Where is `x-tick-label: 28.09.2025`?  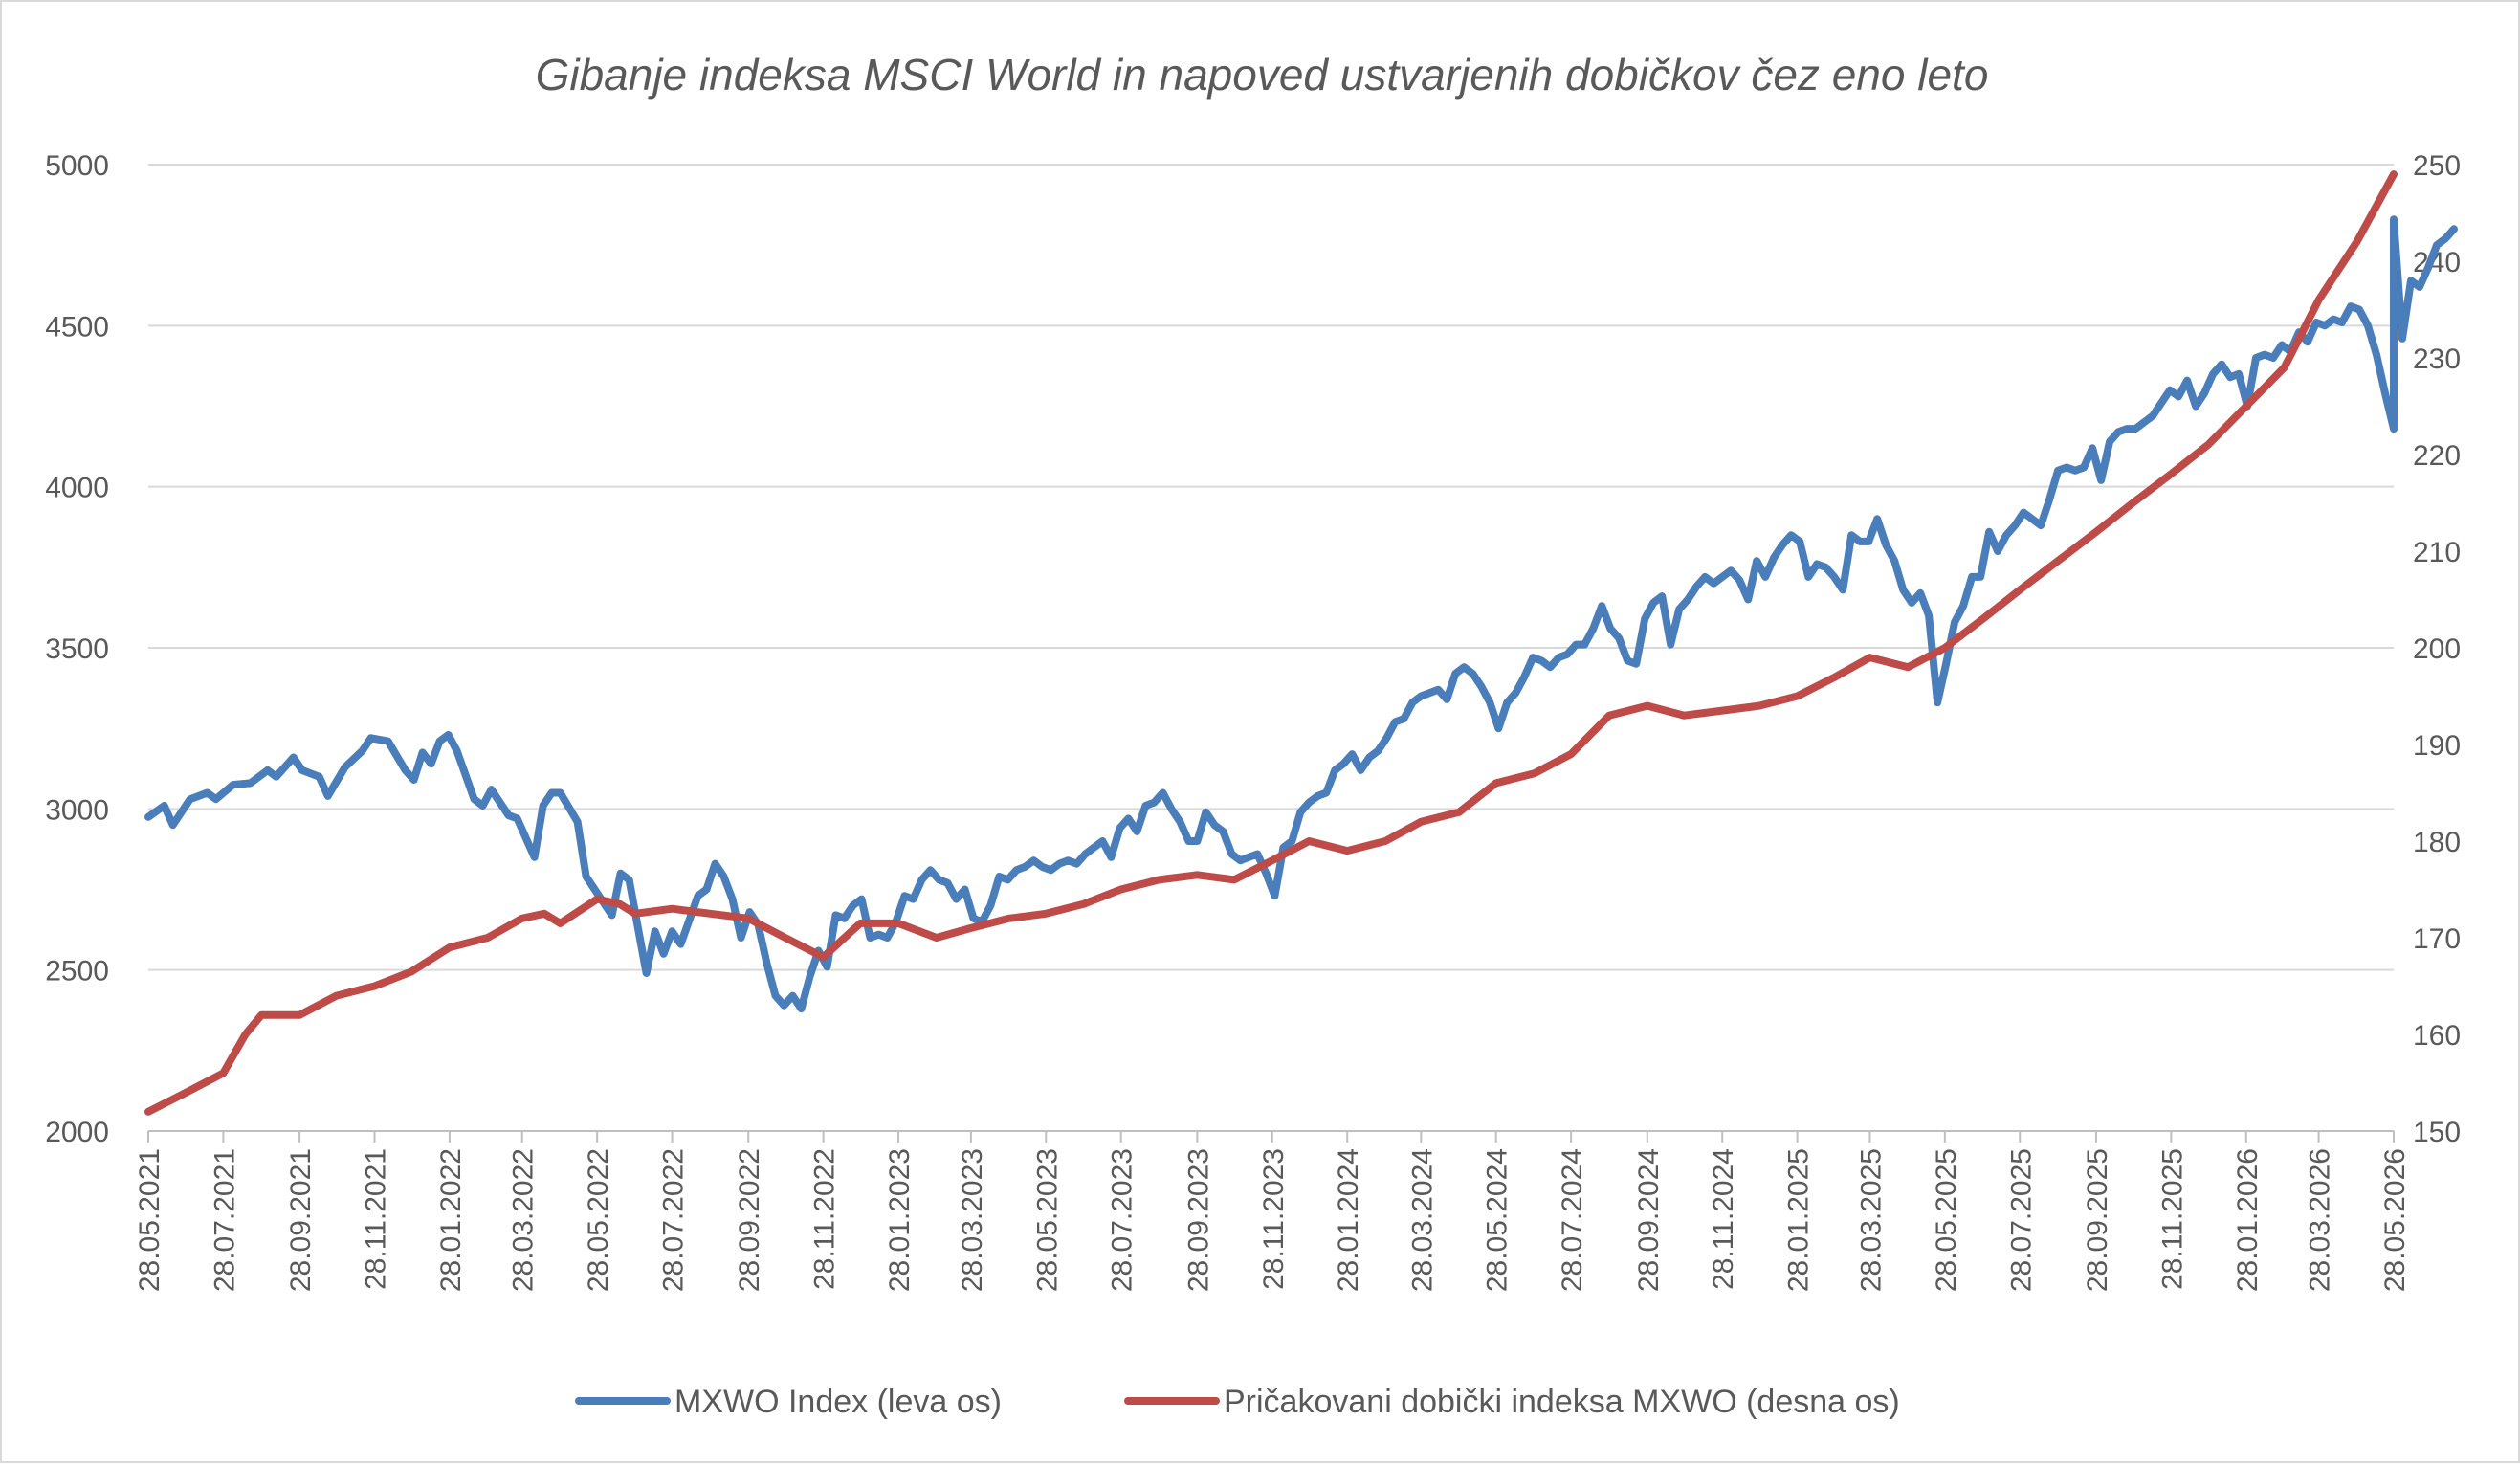
x-tick-label: 28.09.2025 is located at coordinates (2098, 1220).